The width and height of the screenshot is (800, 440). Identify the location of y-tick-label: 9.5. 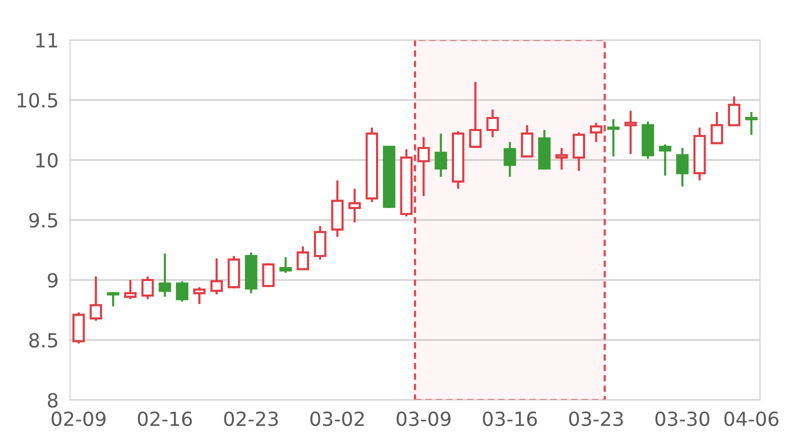
(43, 220).